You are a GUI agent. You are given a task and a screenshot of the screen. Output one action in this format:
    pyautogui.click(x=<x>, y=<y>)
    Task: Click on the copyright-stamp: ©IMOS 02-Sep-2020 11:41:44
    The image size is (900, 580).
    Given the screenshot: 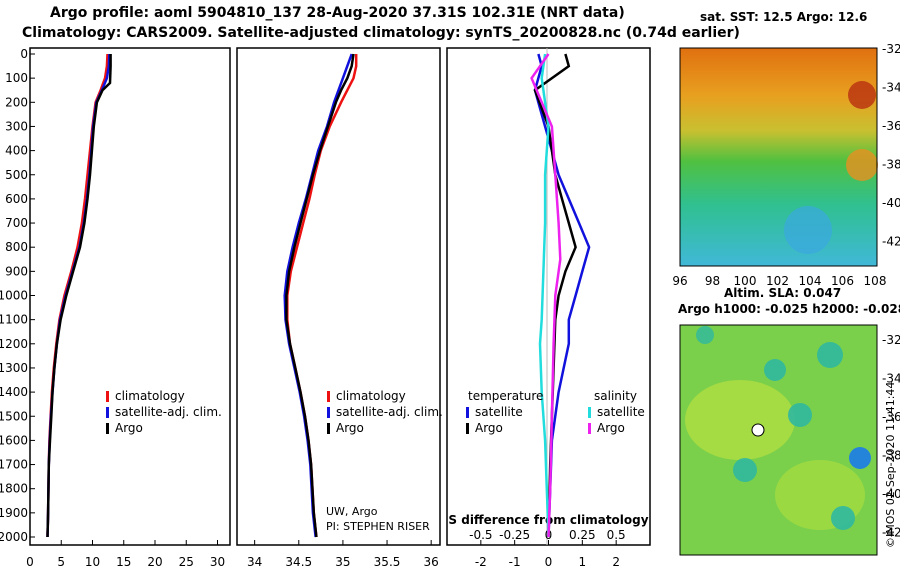 What is the action you would take?
    pyautogui.click(x=890, y=464)
    